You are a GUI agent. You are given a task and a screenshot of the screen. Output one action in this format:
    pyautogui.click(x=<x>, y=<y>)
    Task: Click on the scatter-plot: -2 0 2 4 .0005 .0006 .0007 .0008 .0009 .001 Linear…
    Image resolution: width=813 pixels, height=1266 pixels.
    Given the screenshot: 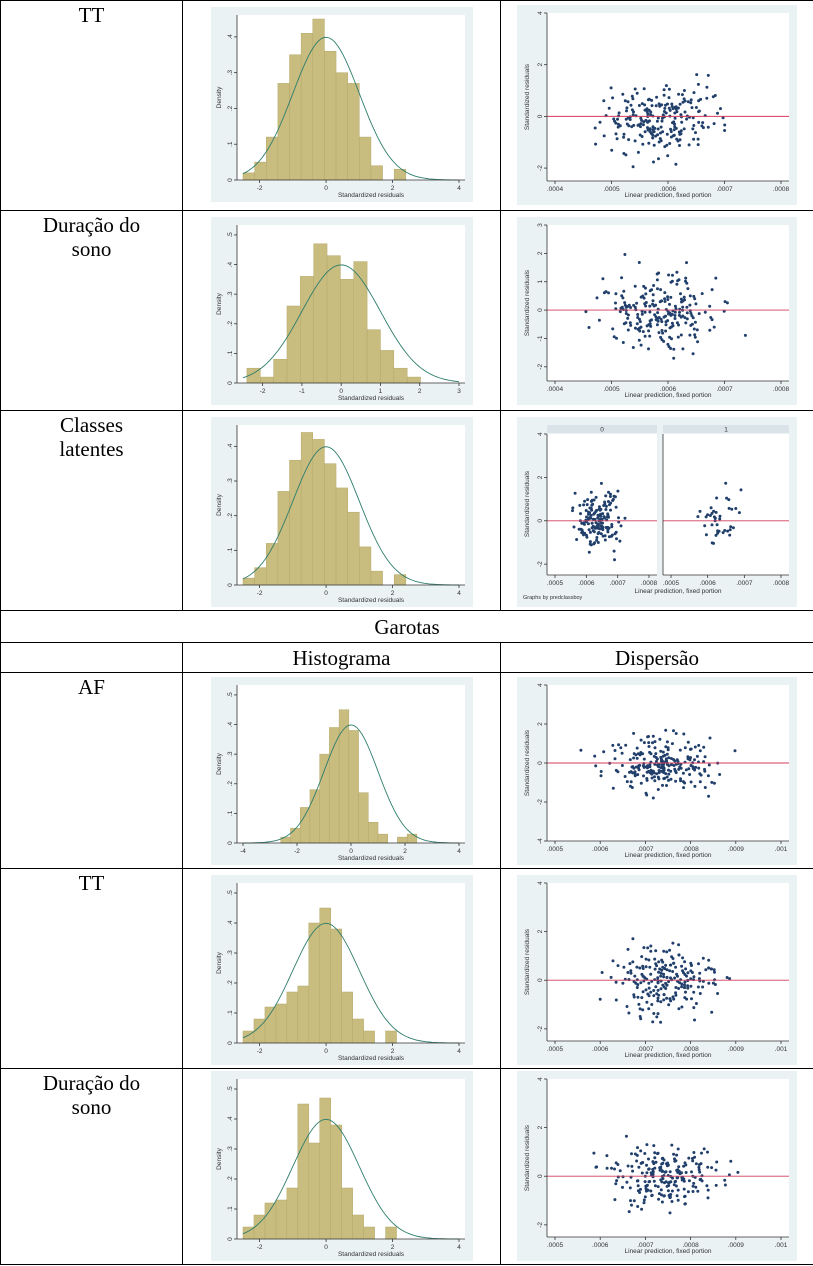 What is the action you would take?
    pyautogui.click(x=657, y=970)
    